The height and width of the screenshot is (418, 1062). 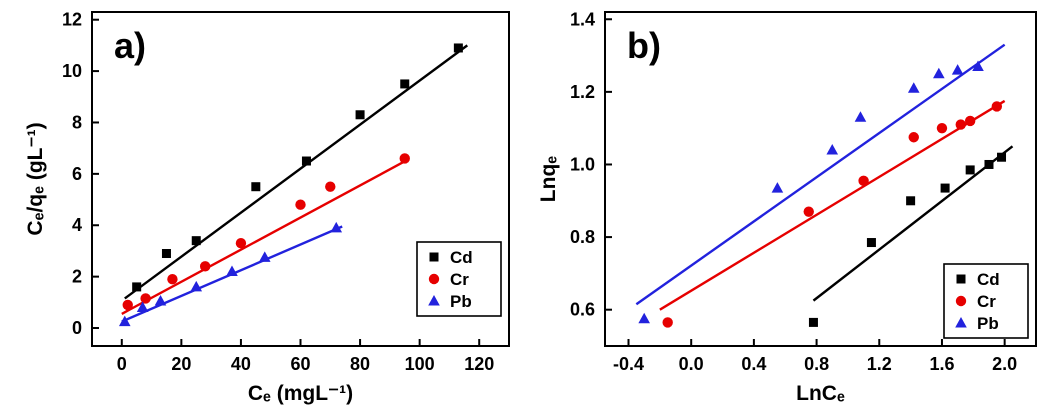 I want to click on x-tick-label: 60, so click(x=300, y=364).